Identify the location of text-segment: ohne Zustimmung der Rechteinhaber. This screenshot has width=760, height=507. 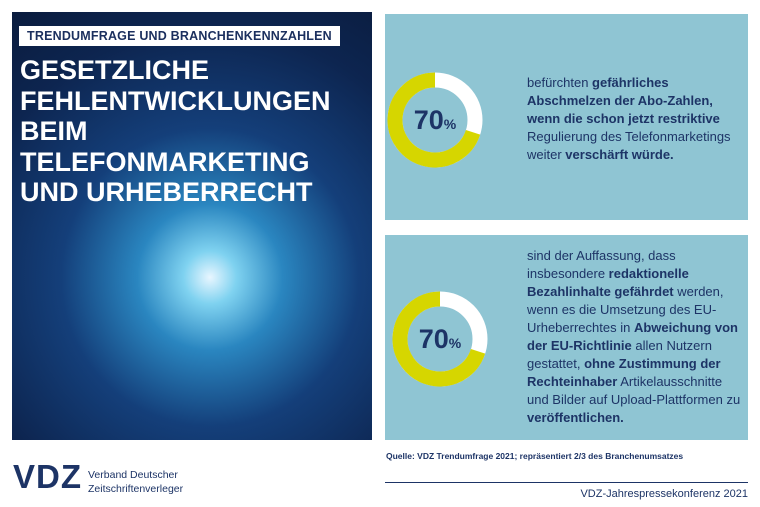
(624, 372).